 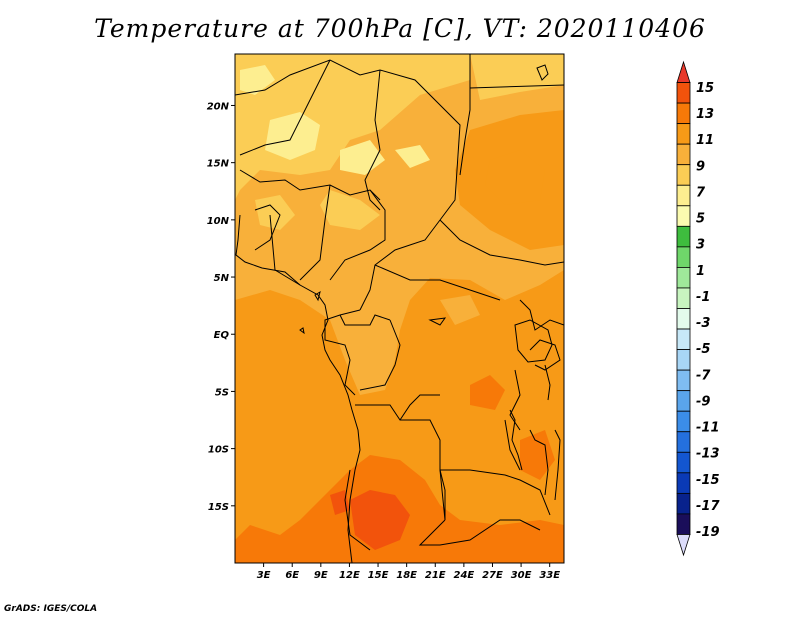 What do you see at coordinates (705, 140) in the screenshot?
I see `colorbar-label: 11` at bounding box center [705, 140].